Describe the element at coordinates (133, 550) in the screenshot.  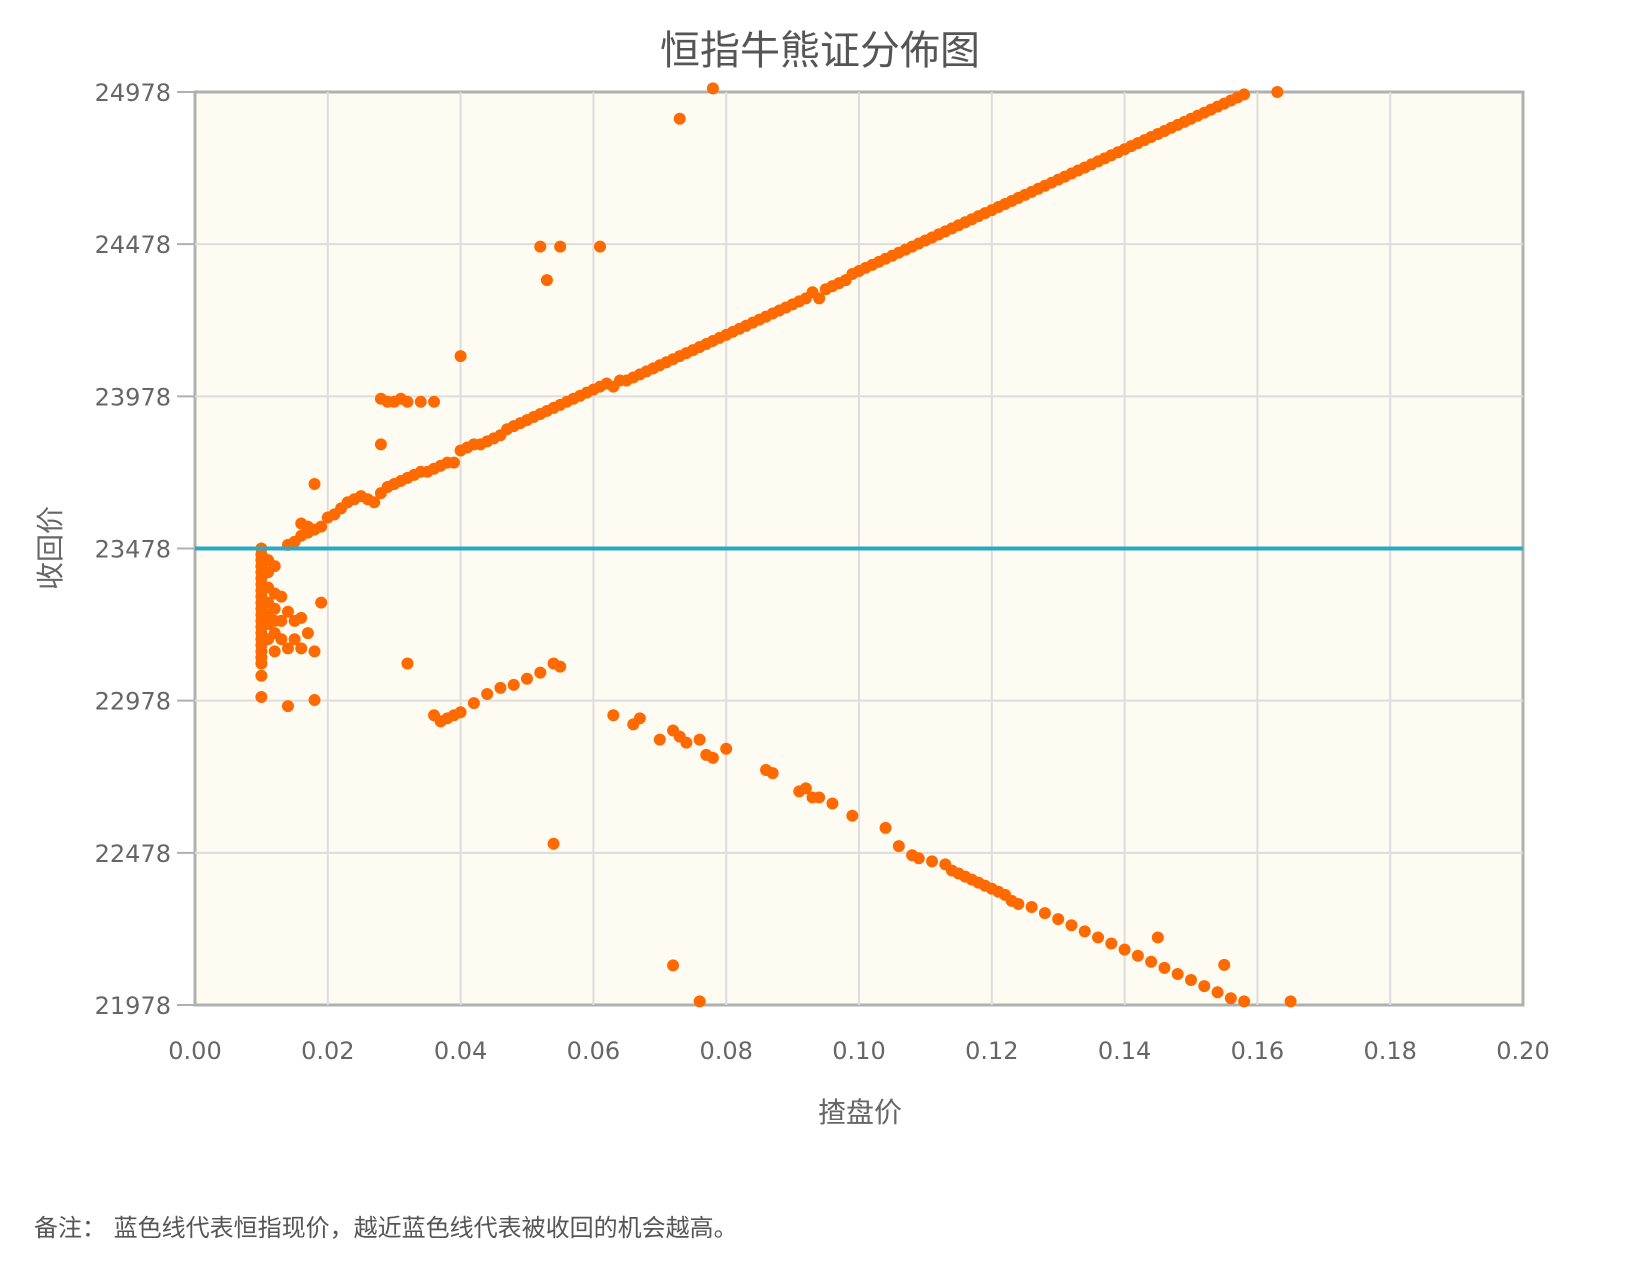
I see `y-tick-label: 23478` at that location.